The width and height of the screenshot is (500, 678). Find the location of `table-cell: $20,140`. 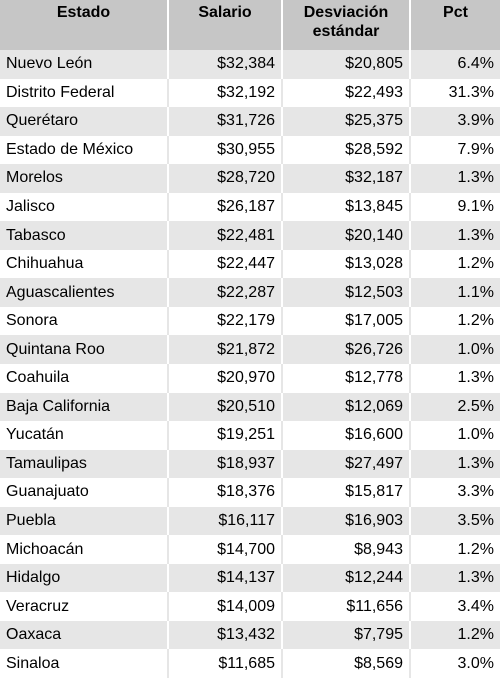

table-cell: $20,140 is located at coordinates (345, 235).